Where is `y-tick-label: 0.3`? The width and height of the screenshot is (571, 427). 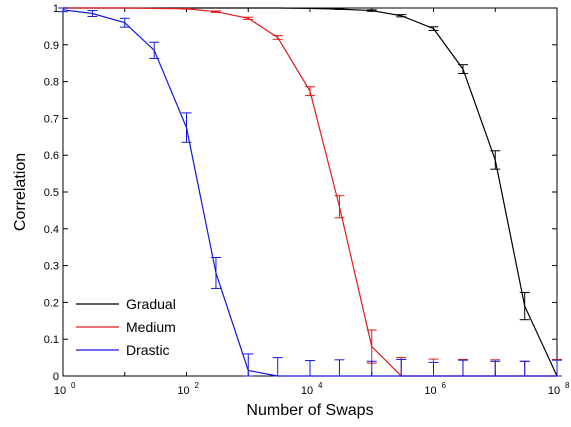
y-tick-label: 0.3 is located at coordinates (51, 267).